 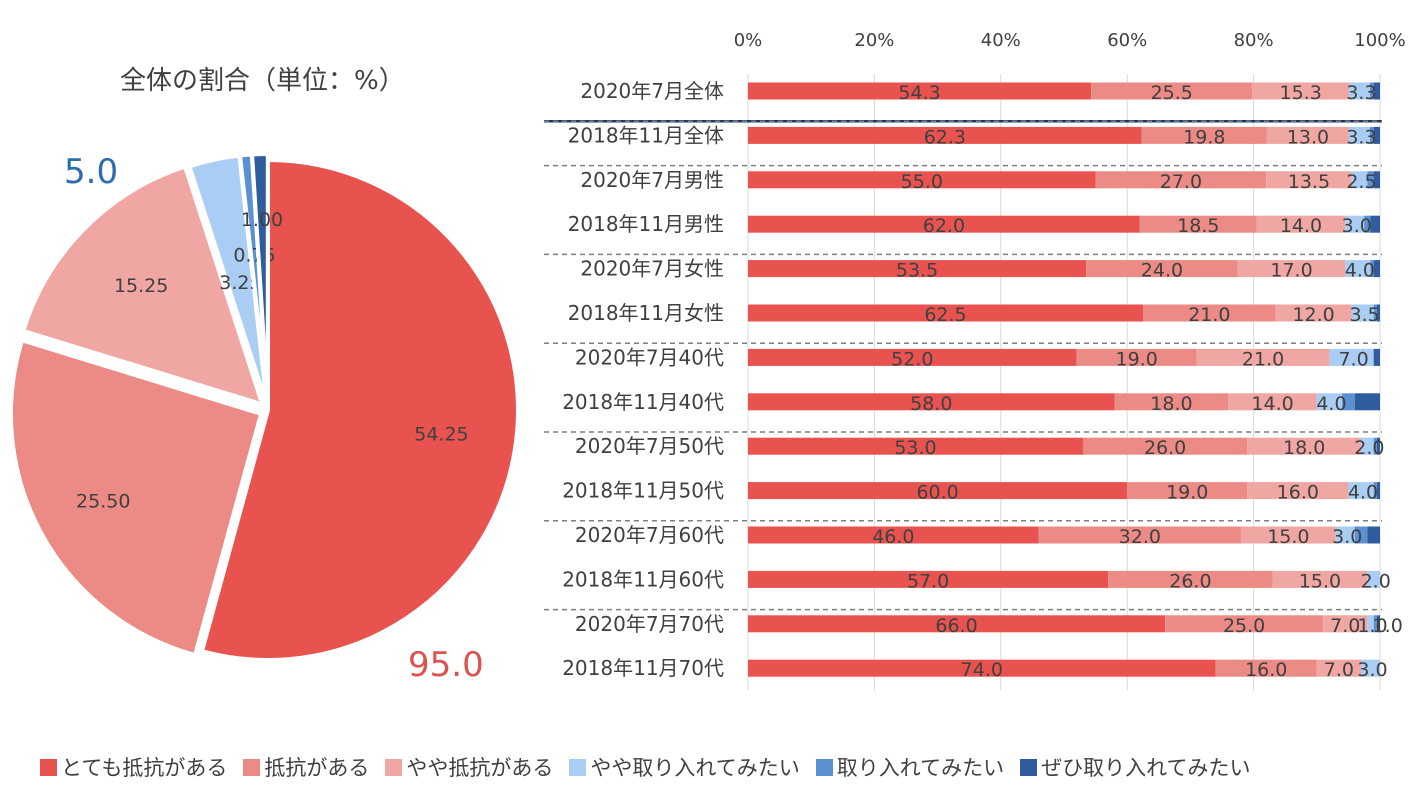 I want to click on bar-data-label: 1.0, so click(x=1372, y=626).